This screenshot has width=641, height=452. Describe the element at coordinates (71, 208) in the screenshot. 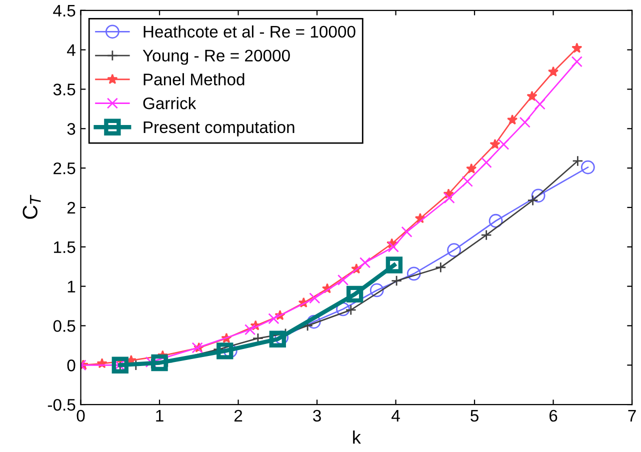

I see `y-tick-label: 2` at that location.